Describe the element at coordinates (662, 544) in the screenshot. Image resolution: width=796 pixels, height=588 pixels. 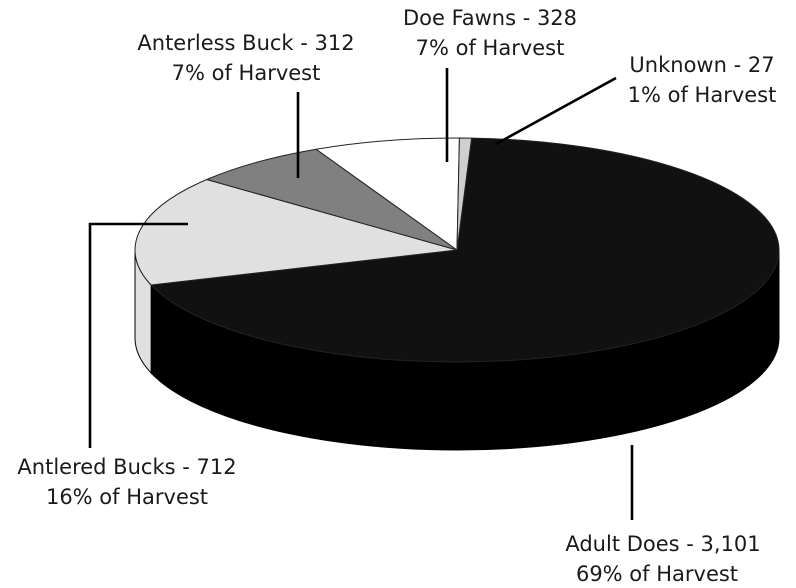
I see `label-adult-does-name: Adult Does - 3,101` at that location.